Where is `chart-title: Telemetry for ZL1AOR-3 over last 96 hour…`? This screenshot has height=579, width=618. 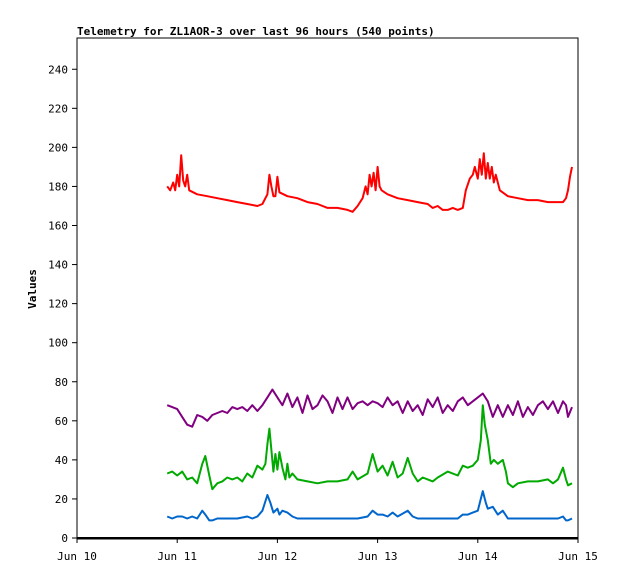
chart-title: Telemetry for ZL1AOR-3 over last 96 hour… is located at coordinates (256, 31).